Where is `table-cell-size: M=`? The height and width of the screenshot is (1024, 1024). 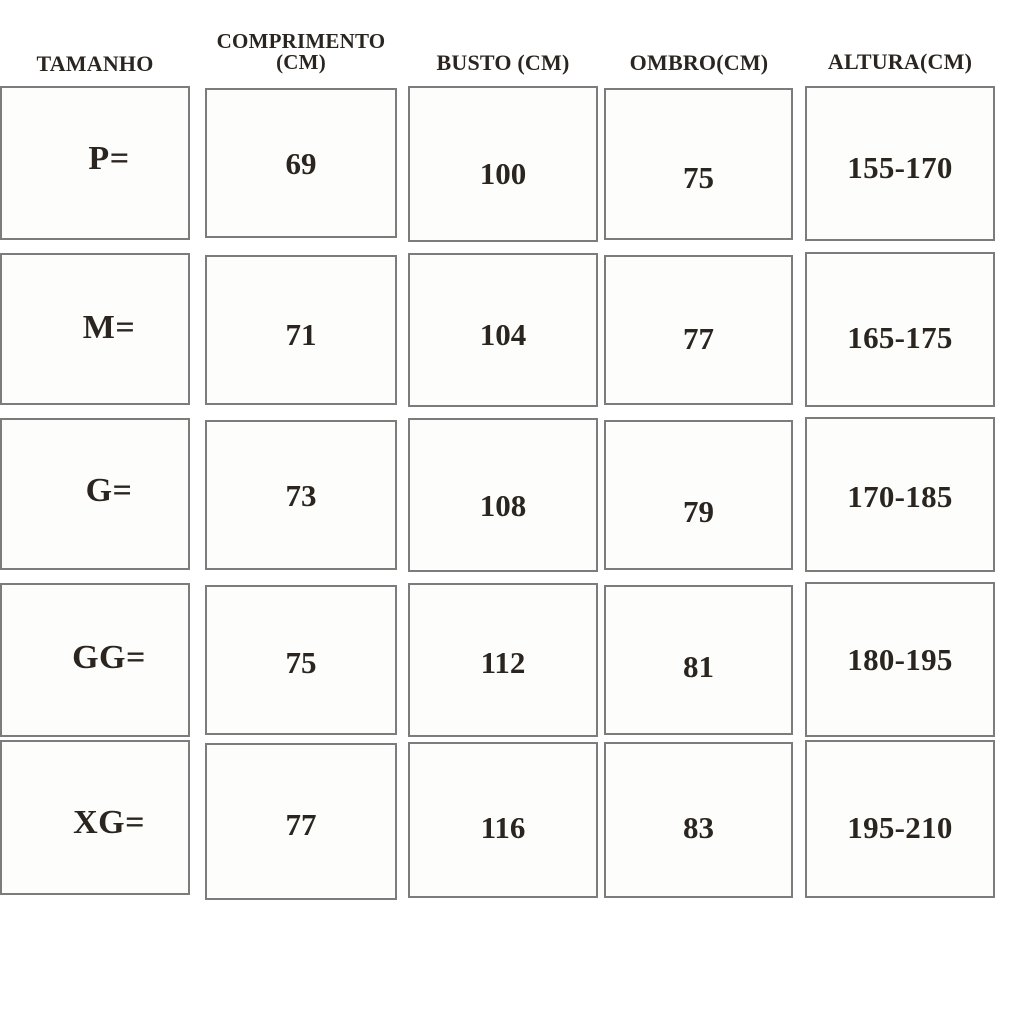
table-cell-size: M= is located at coordinates (95, 329).